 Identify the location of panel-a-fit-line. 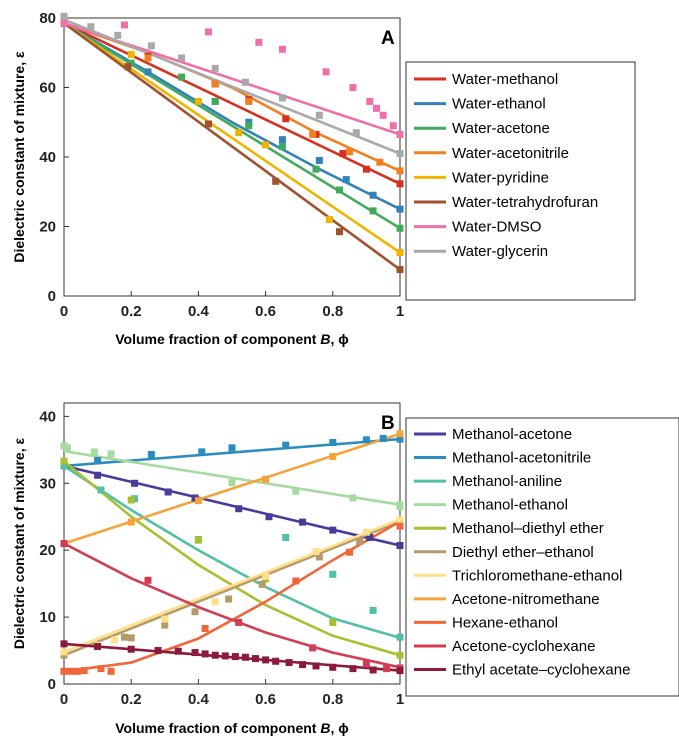
(232, 86).